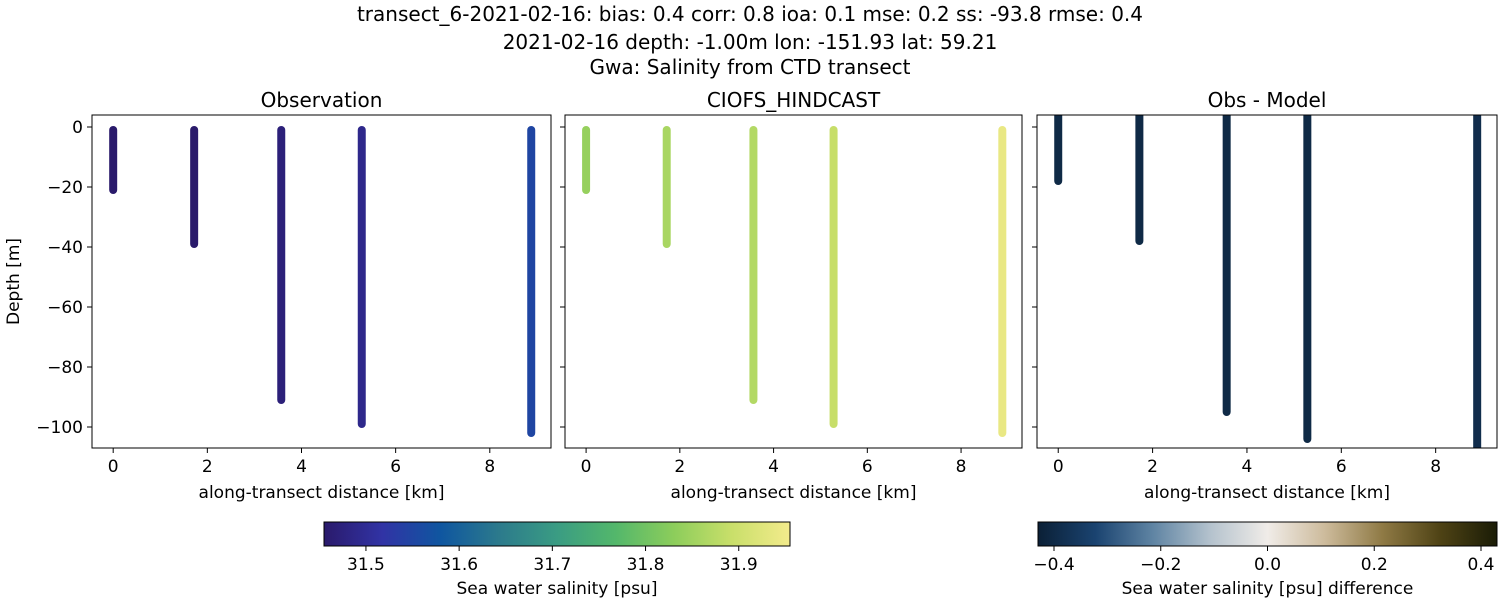 The height and width of the screenshot is (600, 1500). What do you see at coordinates (773, 467) in the screenshot?
I see `model-x-tick-label-2: 4` at bounding box center [773, 467].